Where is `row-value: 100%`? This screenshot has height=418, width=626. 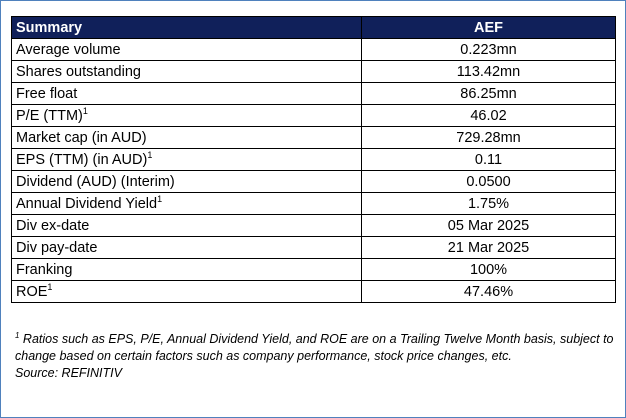 row-value: 100% is located at coordinates (488, 269).